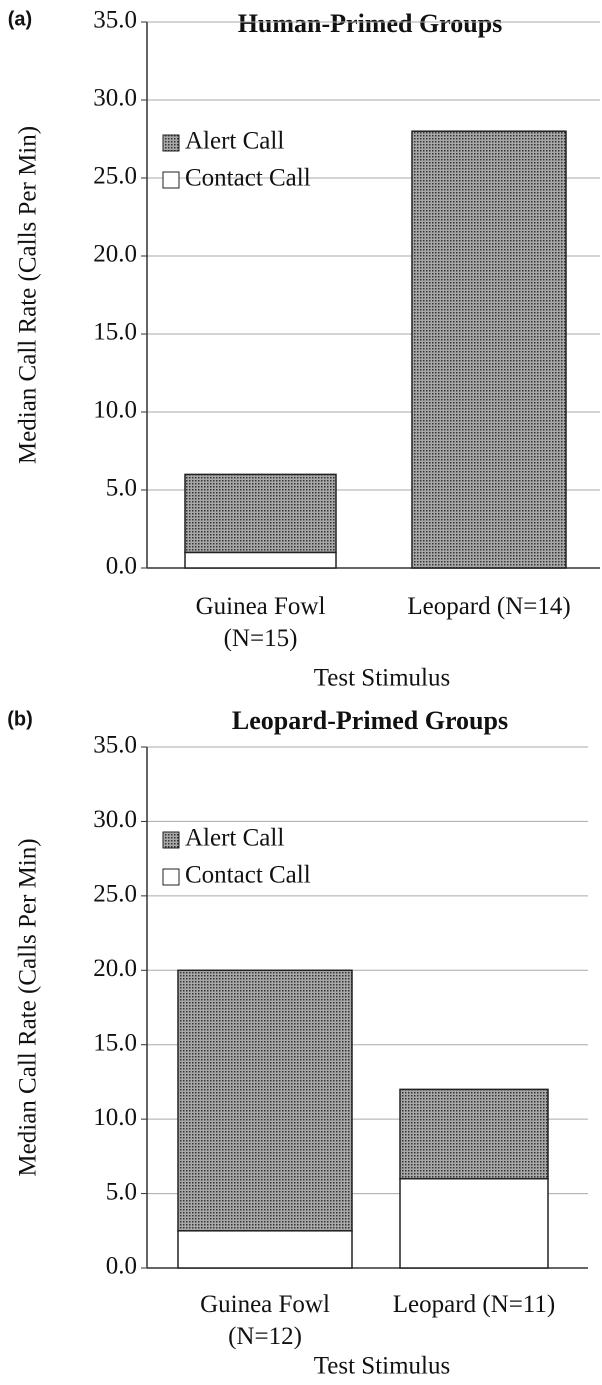 This screenshot has height=1385, width=602. I want to click on x-tick-label-line: (N=12), so click(265, 1336).